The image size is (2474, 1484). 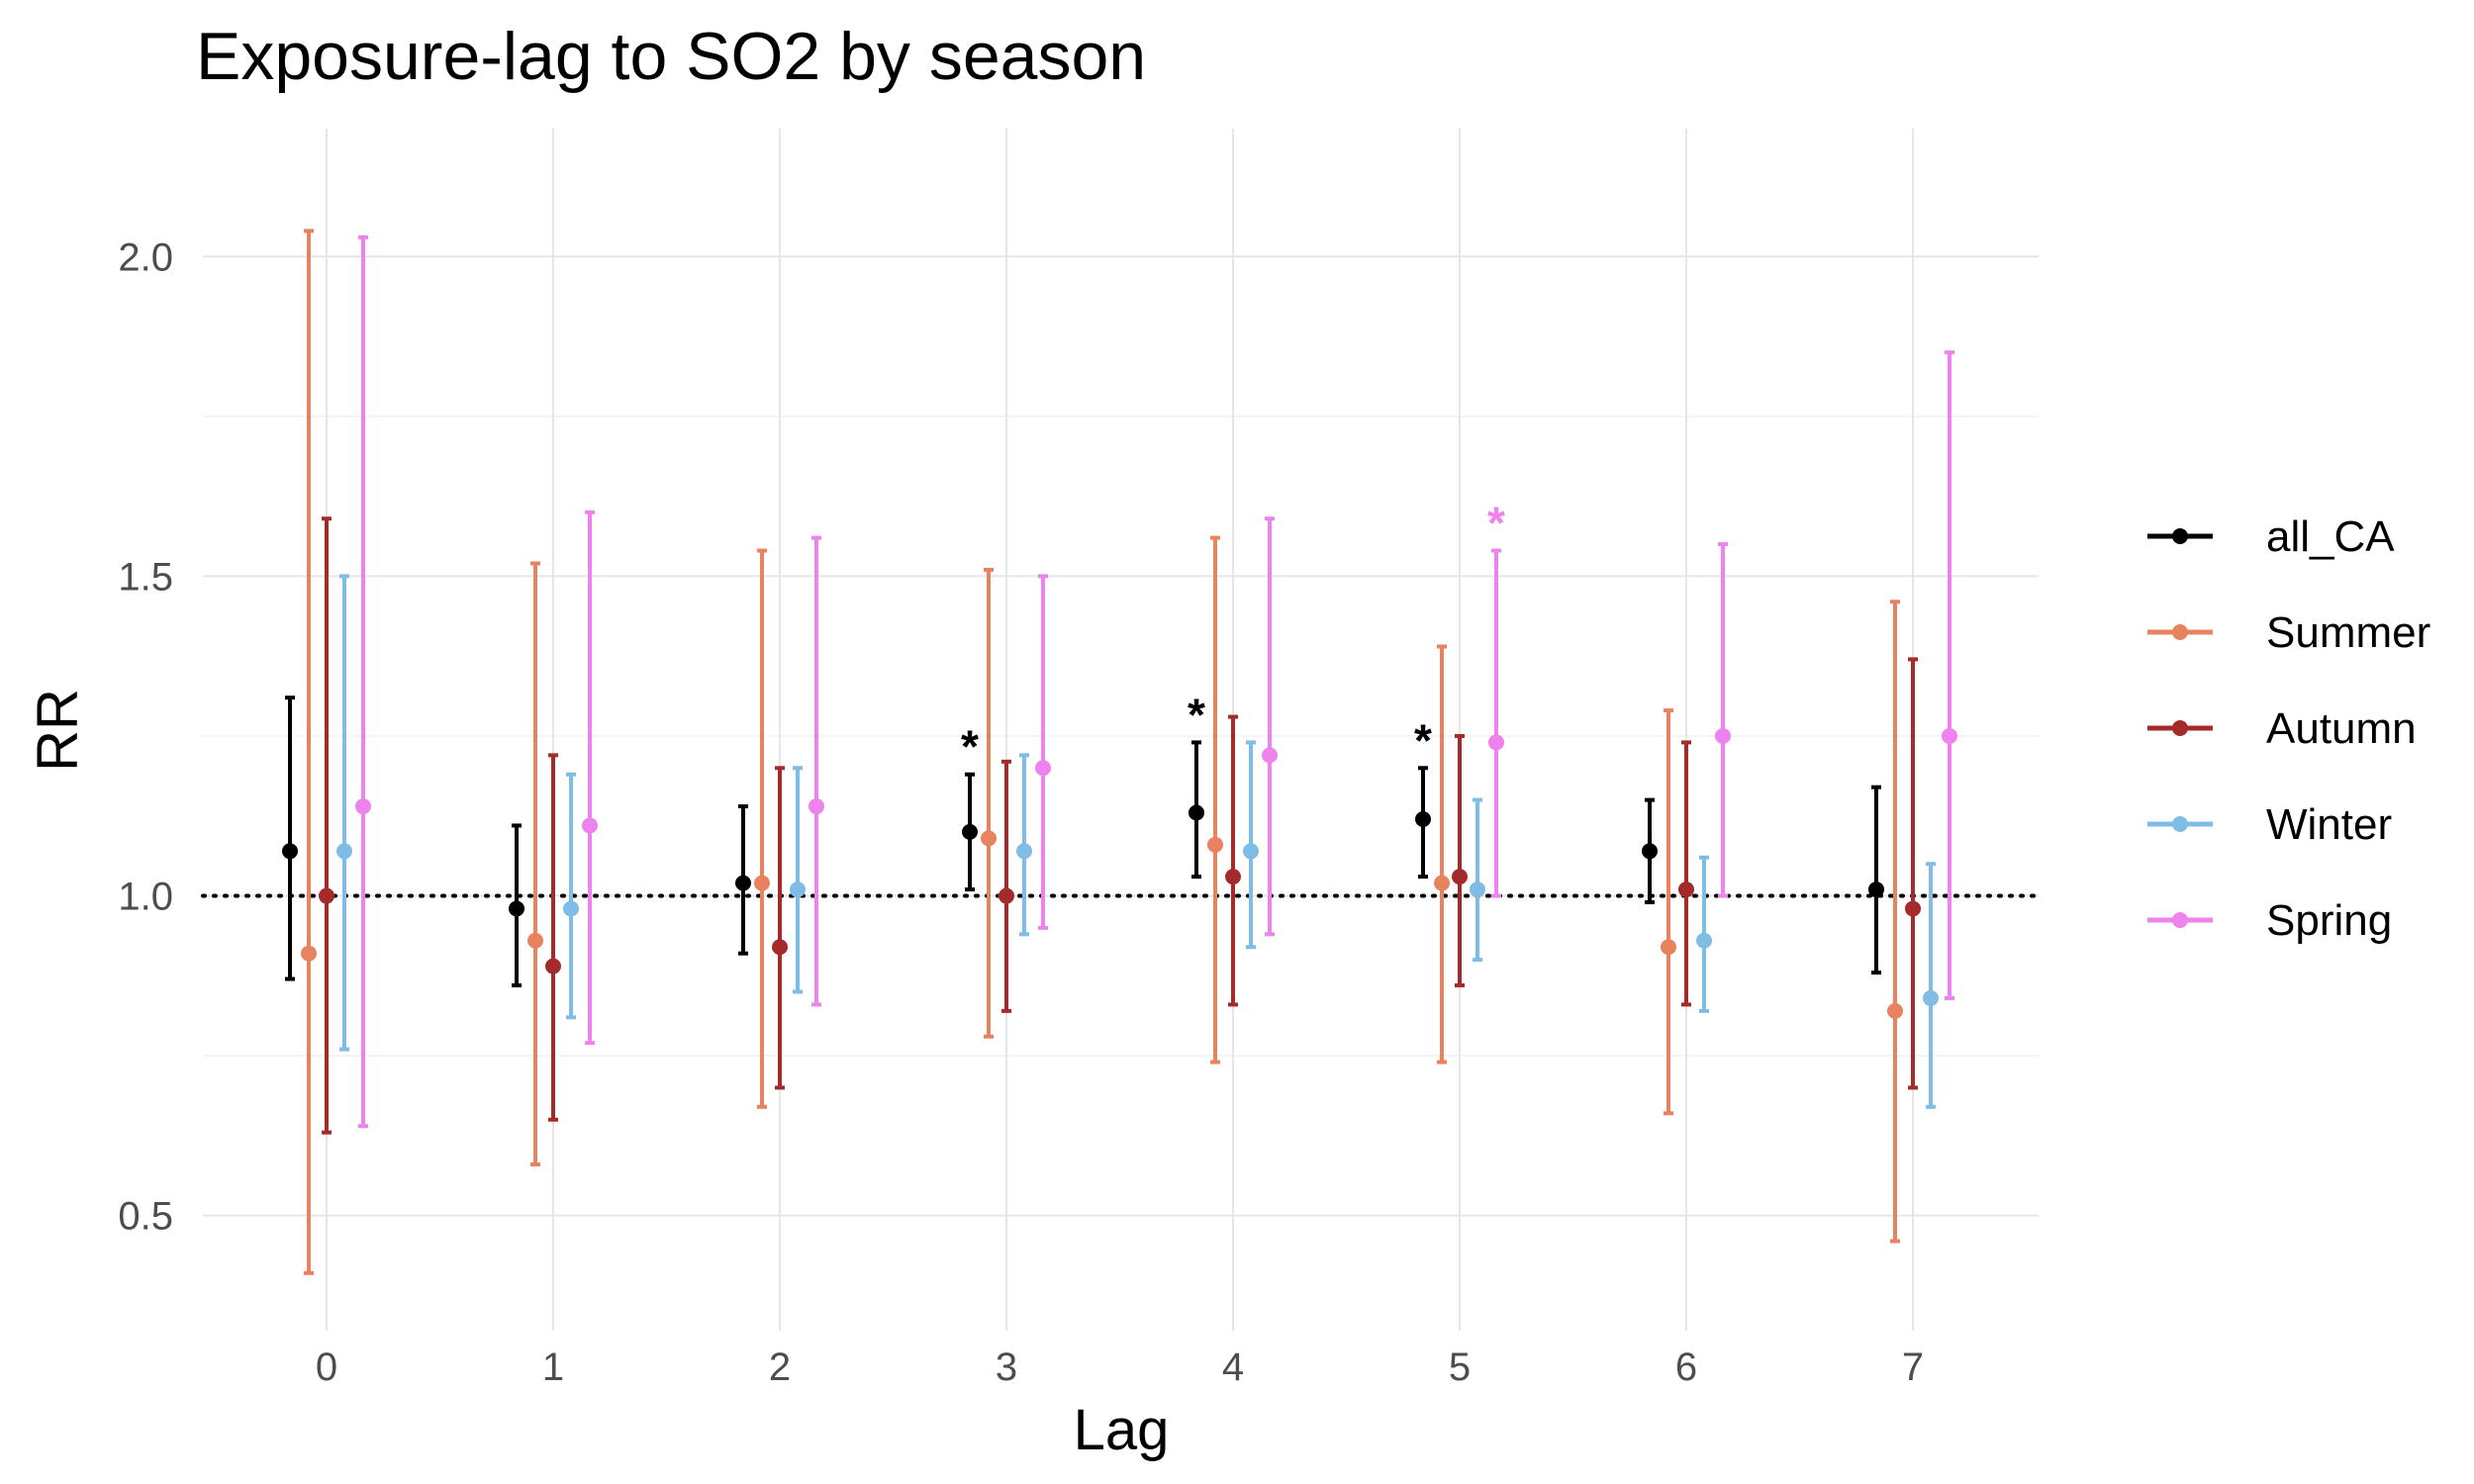 I want to click on legend-label: Spring, so click(x=2329, y=920).